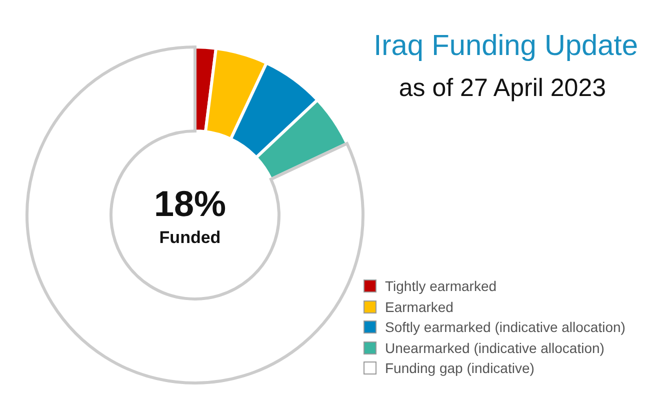 The width and height of the screenshot is (666, 407). Describe the element at coordinates (190, 238) in the screenshot. I see `text: Funded` at that location.